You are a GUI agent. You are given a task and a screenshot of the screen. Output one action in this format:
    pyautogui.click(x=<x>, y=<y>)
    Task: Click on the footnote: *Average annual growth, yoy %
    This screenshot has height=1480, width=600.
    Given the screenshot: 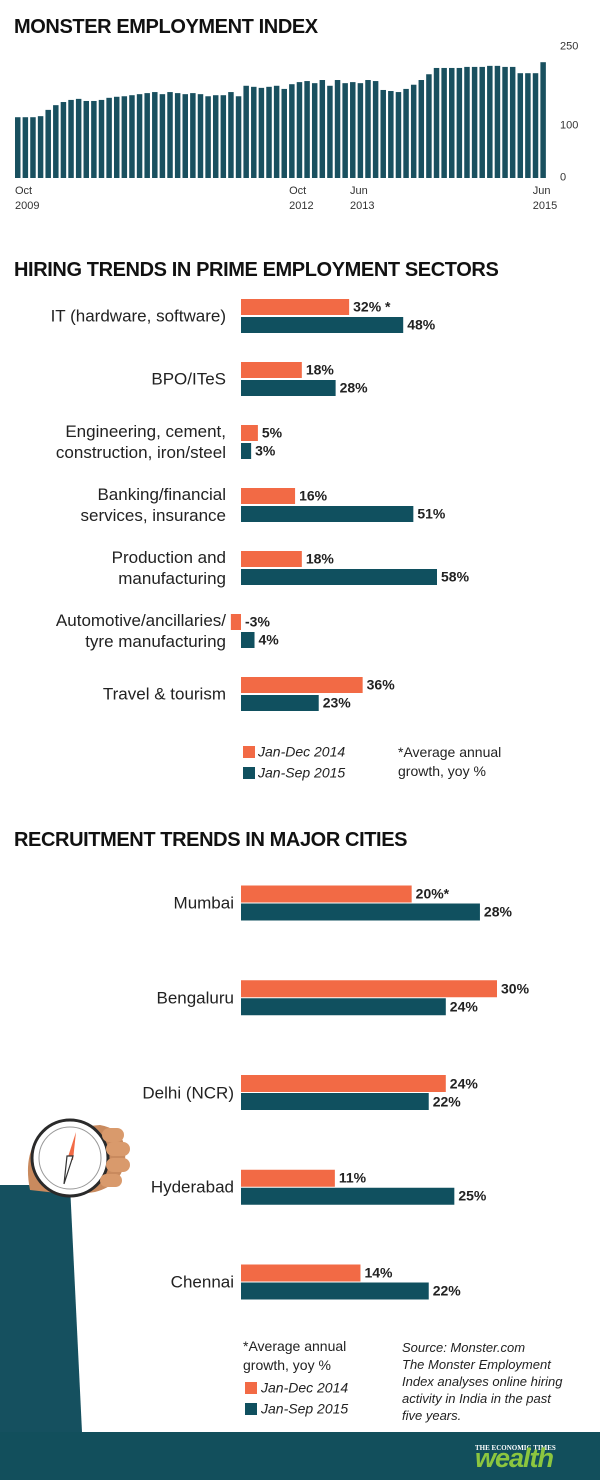 What is the action you would take?
    pyautogui.click(x=450, y=761)
    